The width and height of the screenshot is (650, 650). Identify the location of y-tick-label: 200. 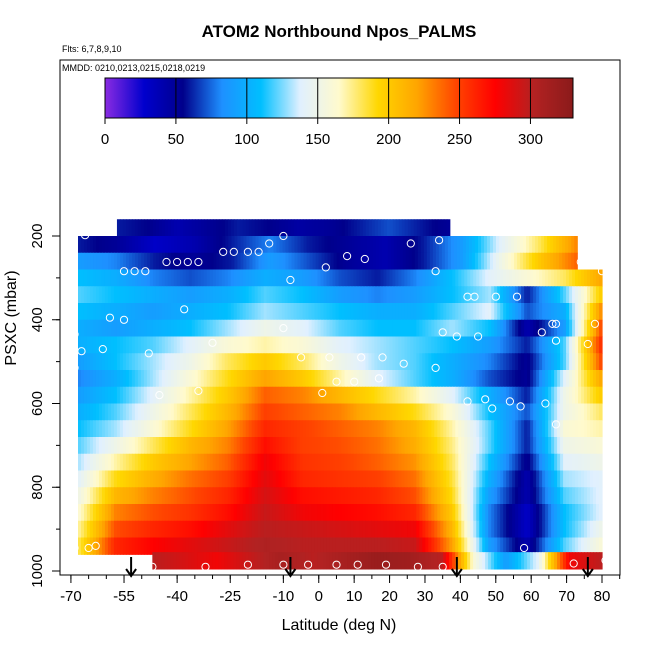
(37, 235).